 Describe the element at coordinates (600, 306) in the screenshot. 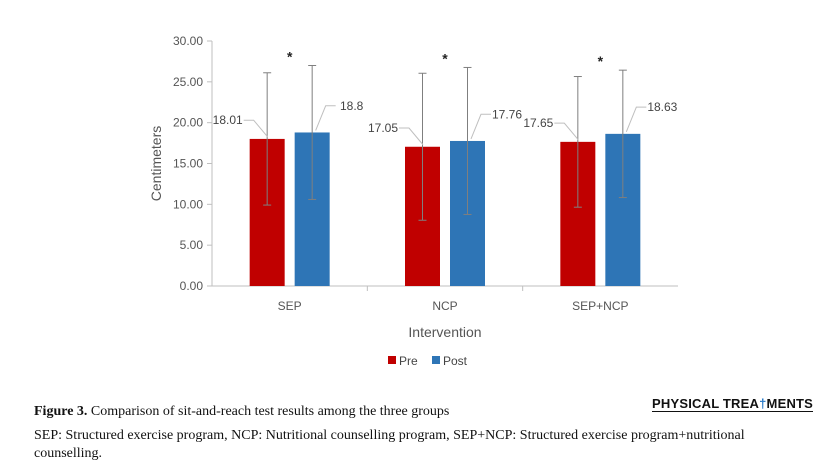

I see `x-tick-label: SEP+NCP` at that location.